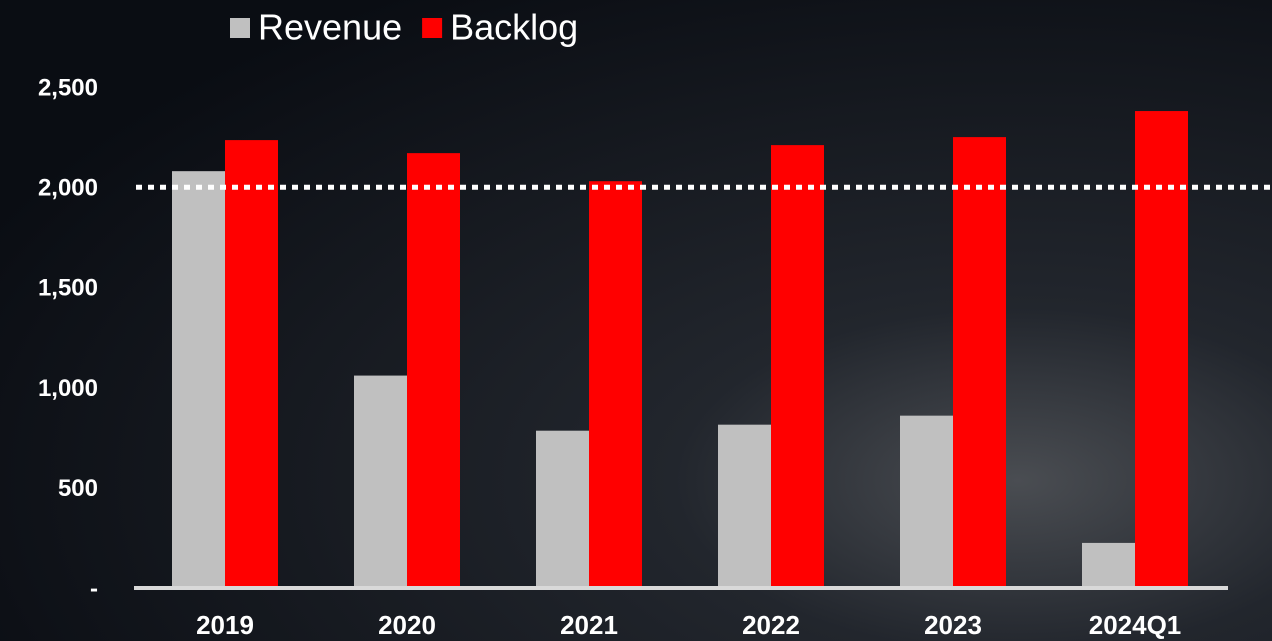  Describe the element at coordinates (68, 288) in the screenshot. I see `y-tick-label: 1,500` at that location.